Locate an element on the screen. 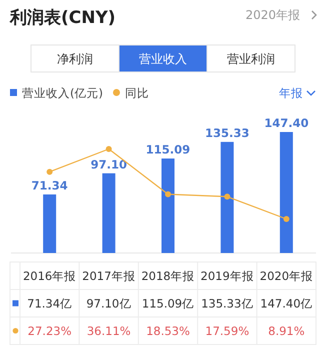  text: 营业收入 is located at coordinates (163, 59).